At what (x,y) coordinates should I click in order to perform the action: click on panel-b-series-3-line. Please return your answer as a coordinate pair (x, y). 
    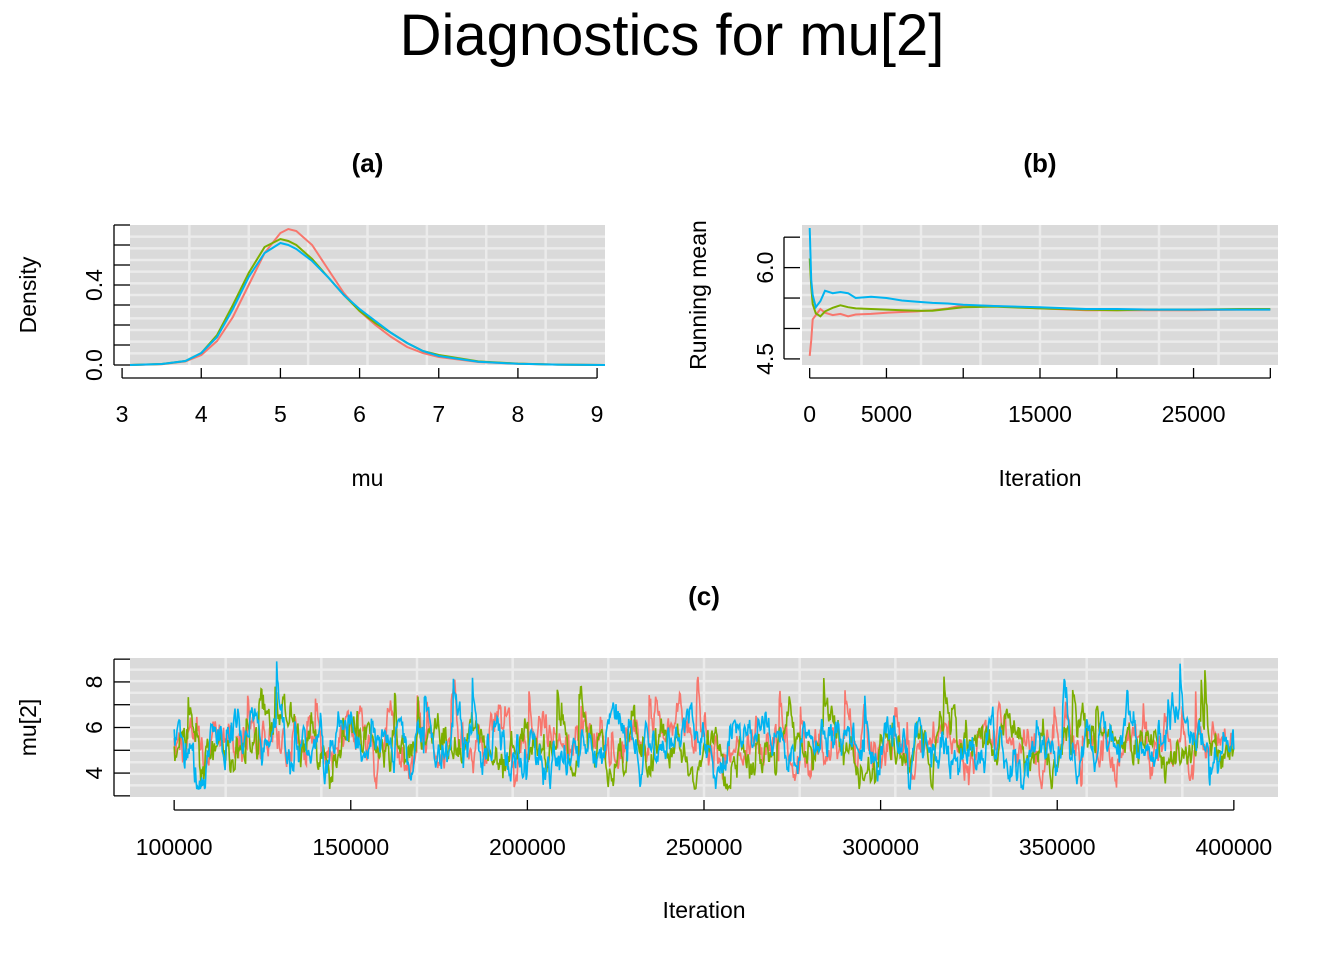
    Looking at the image, I should click on (1039, 269).